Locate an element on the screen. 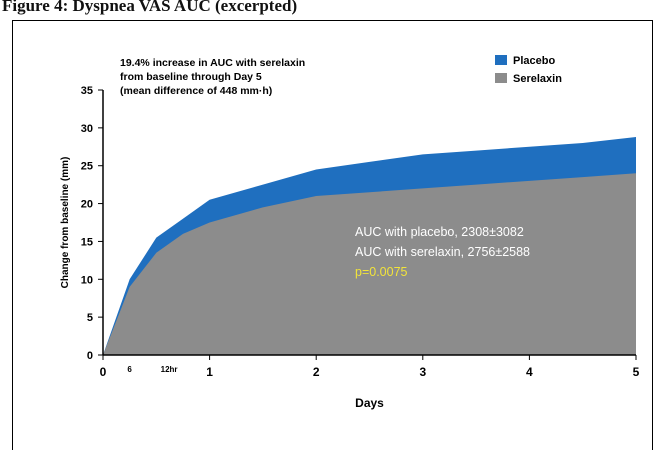 The height and width of the screenshot is (452, 665). x-tick-label: 1 is located at coordinates (209, 372).